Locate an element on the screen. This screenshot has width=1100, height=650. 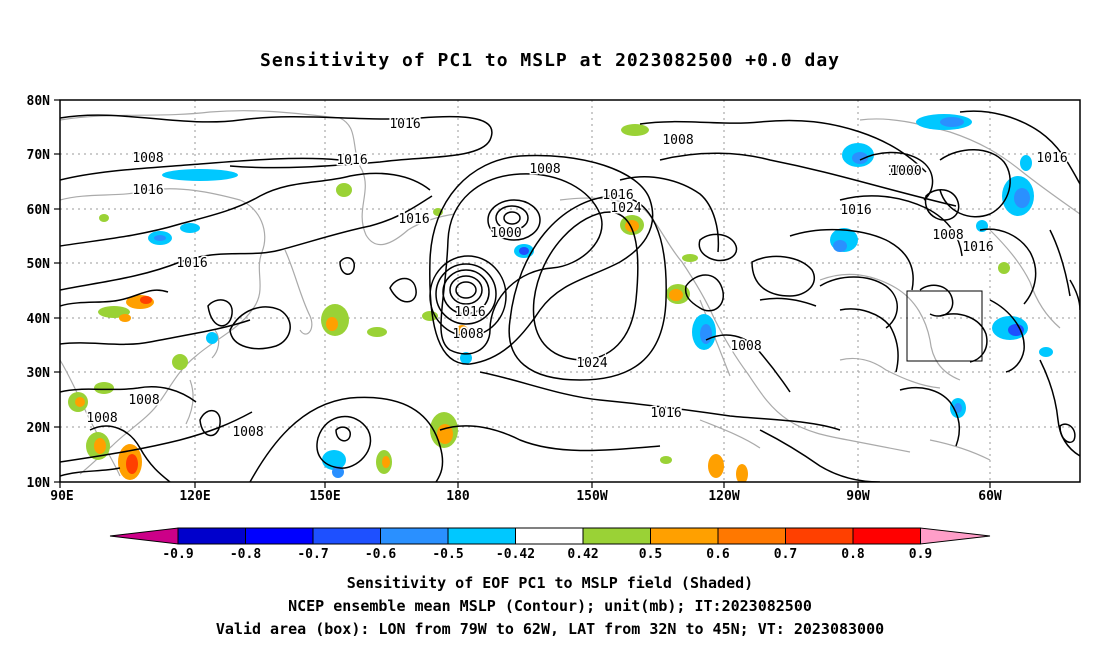
colorbar-arrow-right is located at coordinates (955, 536).